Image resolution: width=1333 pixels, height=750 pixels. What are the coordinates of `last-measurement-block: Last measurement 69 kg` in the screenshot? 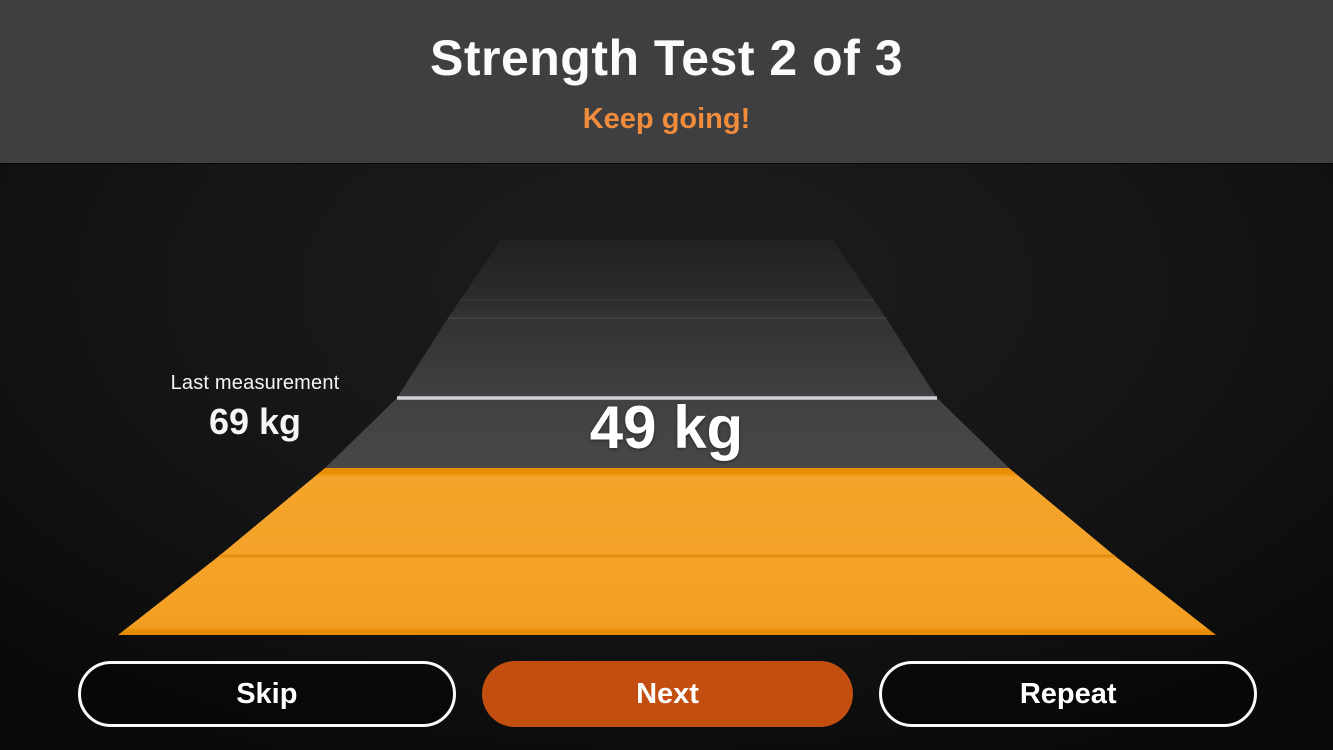 It's located at (255, 406).